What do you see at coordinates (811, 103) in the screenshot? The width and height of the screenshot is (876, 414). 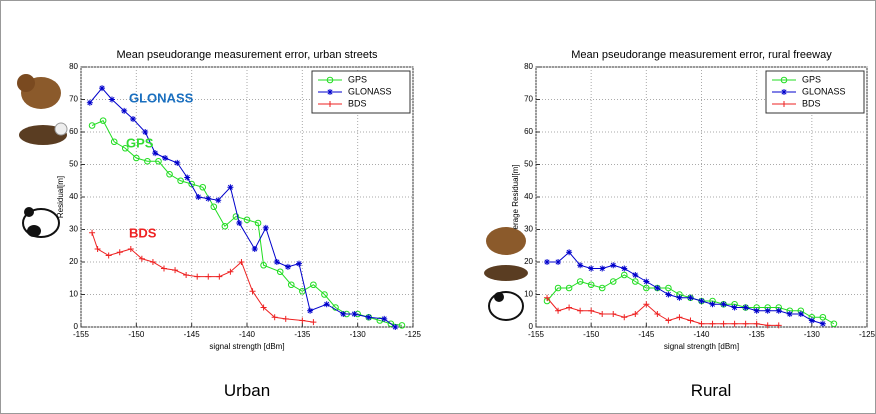 I see `legend-label: BDS` at bounding box center [811, 103].